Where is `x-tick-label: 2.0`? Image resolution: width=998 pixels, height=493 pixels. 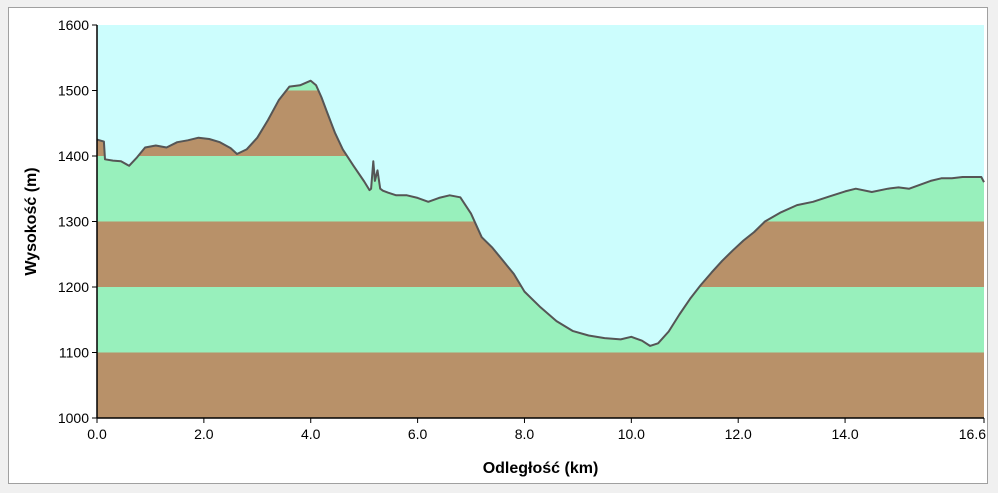
x-tick-label: 2.0 is located at coordinates (204, 434).